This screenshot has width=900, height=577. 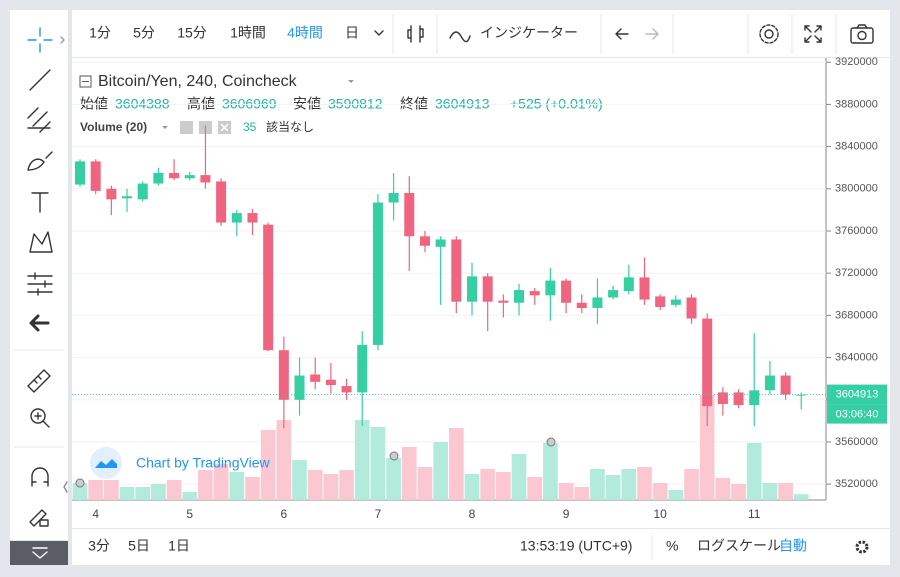 I want to click on x-tick-label: 11, so click(x=754, y=514).